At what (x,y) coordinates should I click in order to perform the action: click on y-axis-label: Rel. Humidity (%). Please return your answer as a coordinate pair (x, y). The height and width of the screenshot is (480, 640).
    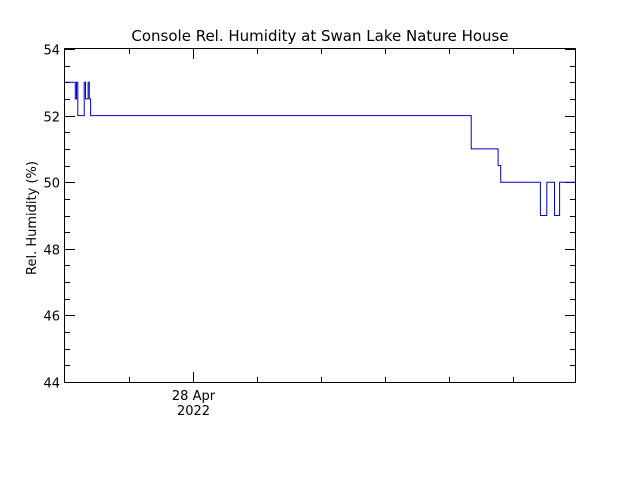
    Looking at the image, I should click on (32, 218).